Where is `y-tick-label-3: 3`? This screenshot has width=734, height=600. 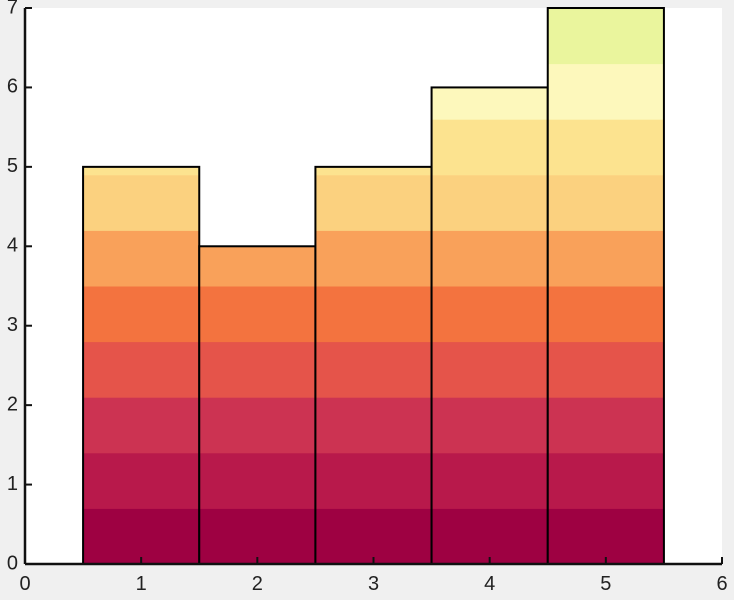 y-tick-label-3: 3 is located at coordinates (12, 325).